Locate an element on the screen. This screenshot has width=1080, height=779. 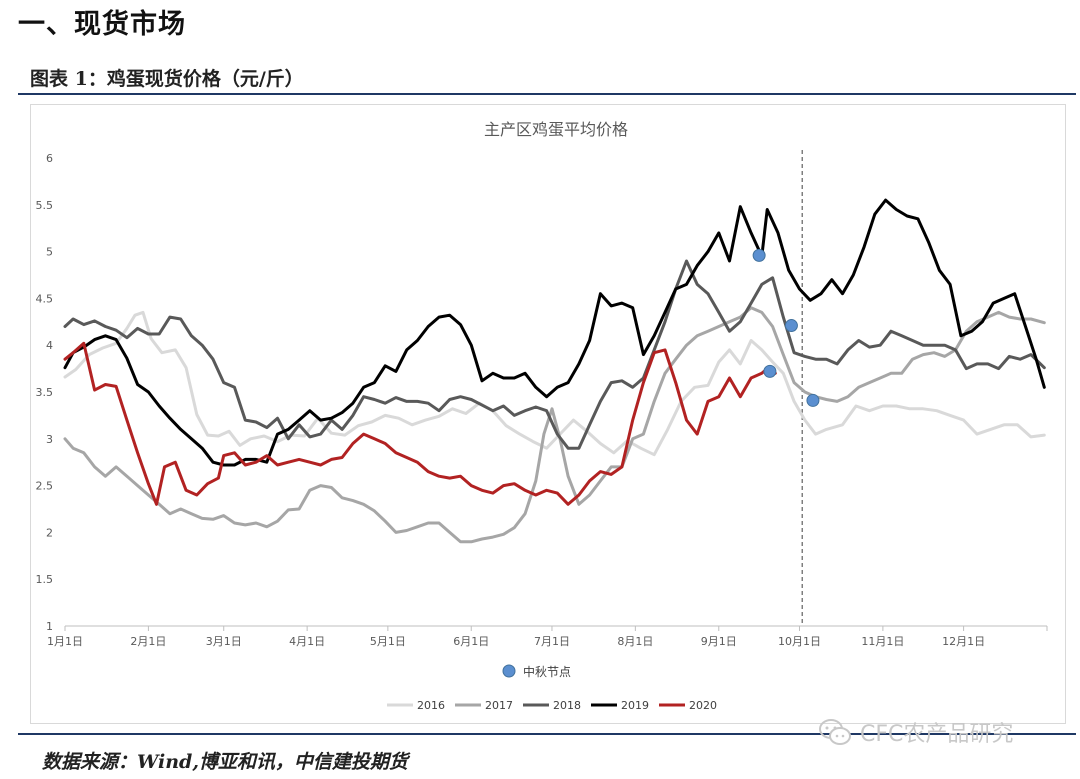
figure-caption: 图表 1：鸡蛋现货价格（元/斤） is located at coordinates (167, 79).